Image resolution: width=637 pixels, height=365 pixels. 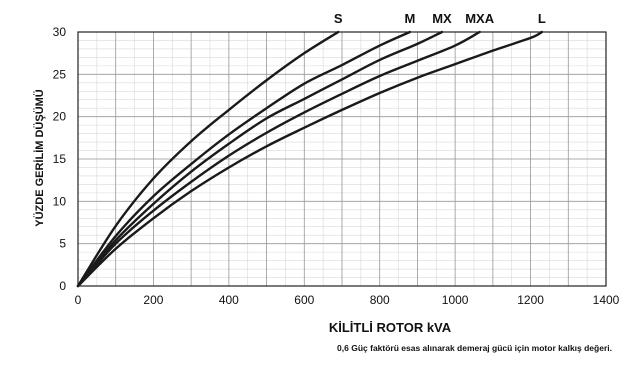 I want to click on x-tick-label: 1000, so click(x=455, y=300).